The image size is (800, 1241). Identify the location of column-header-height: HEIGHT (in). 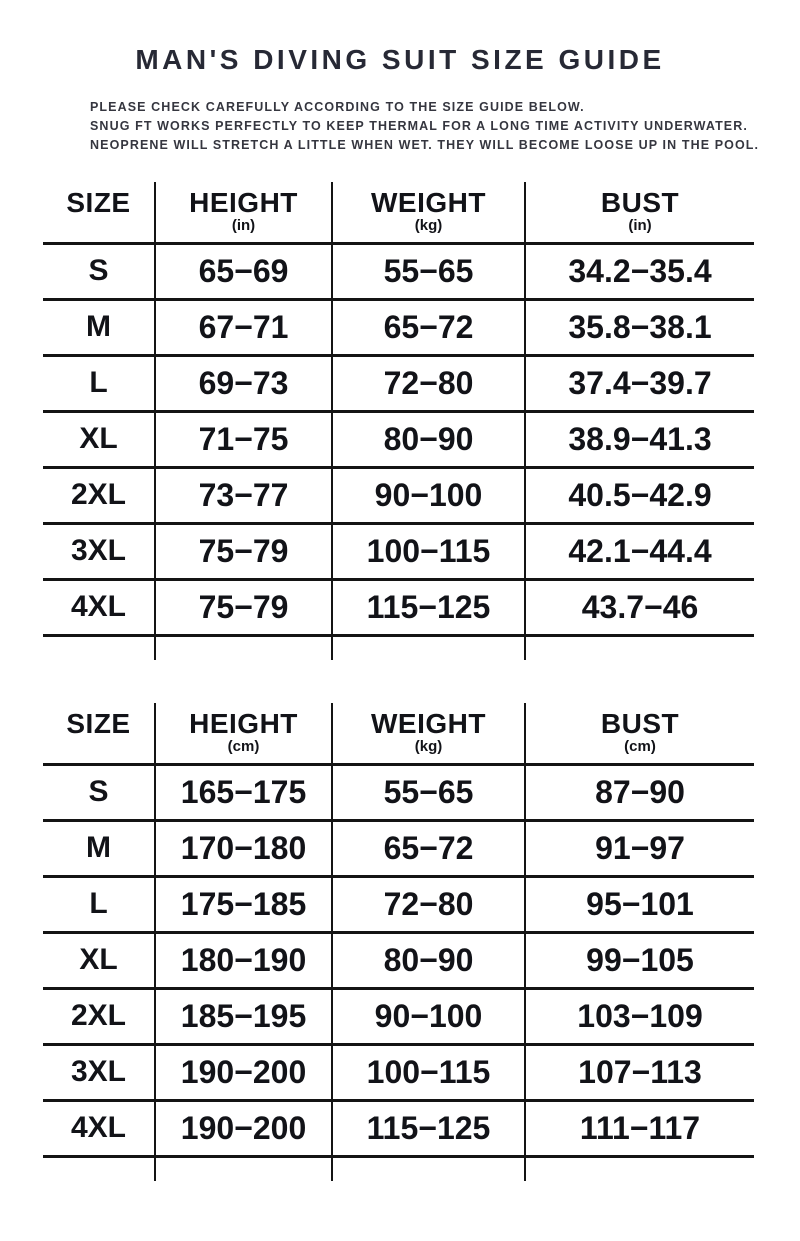
(243, 213).